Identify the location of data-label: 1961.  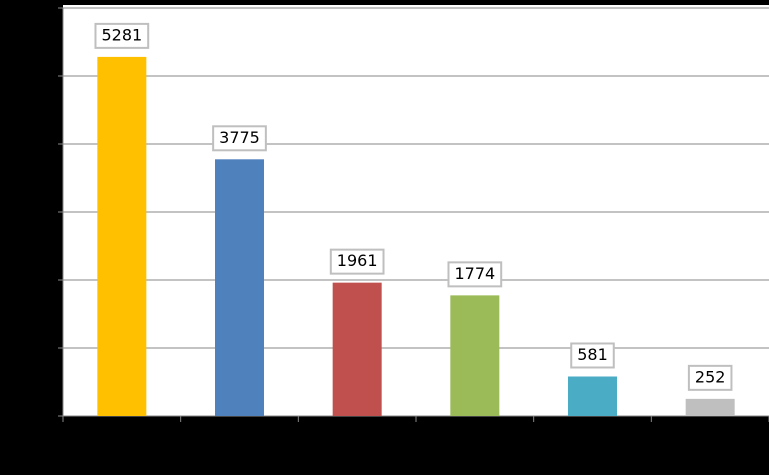
(357, 260).